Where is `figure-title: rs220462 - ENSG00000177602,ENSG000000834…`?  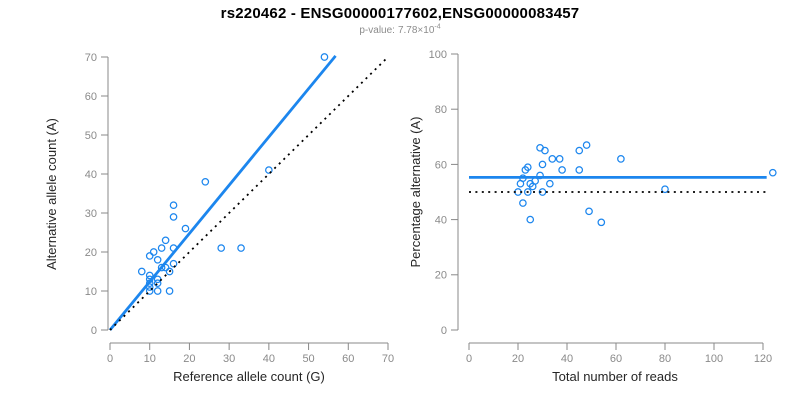
figure-title: rs220462 - ENSG00000177602,ENSG000000834… is located at coordinates (400, 13).